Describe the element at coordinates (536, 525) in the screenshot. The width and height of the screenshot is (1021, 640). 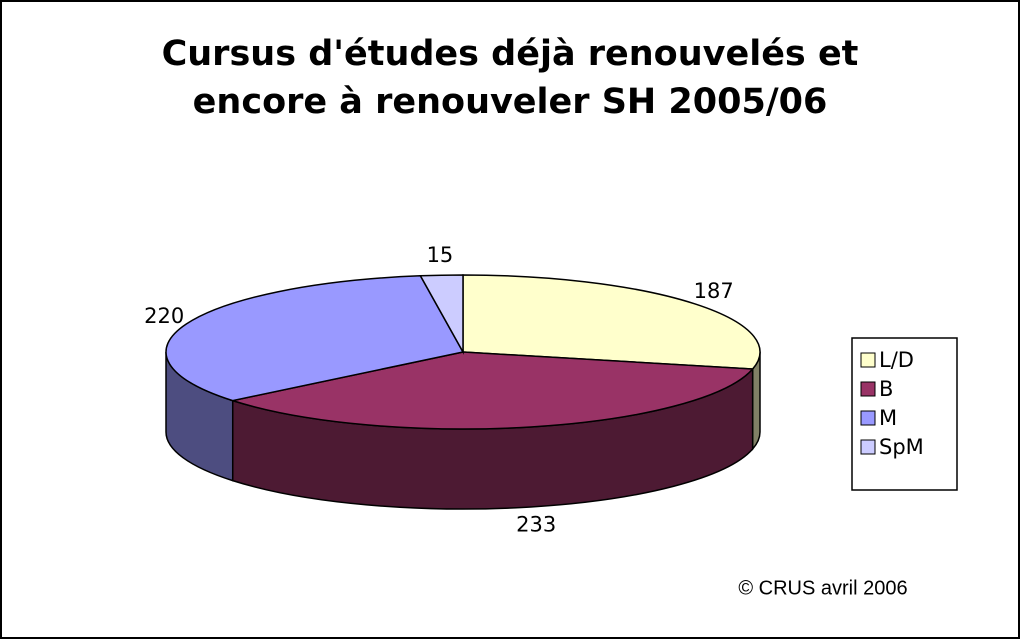
I see `data-label: 233` at that location.